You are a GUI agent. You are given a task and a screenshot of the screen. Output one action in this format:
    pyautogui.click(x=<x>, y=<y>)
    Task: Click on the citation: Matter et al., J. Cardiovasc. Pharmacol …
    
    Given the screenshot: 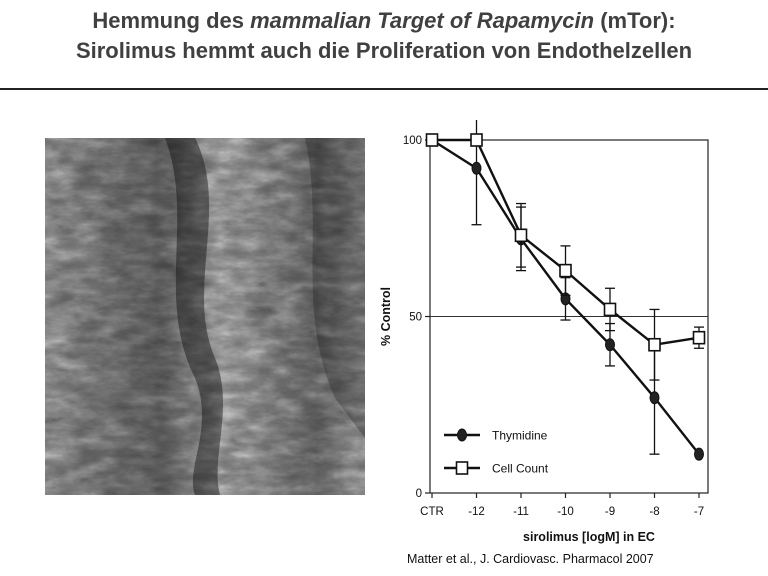 What is the action you would take?
    pyautogui.click(x=530, y=559)
    